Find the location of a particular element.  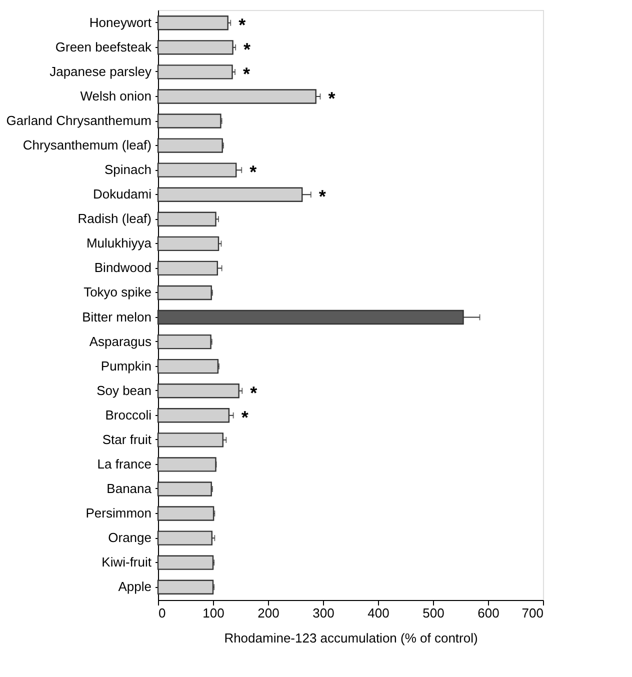

y-tick-label: Persimmon is located at coordinates (119, 513).